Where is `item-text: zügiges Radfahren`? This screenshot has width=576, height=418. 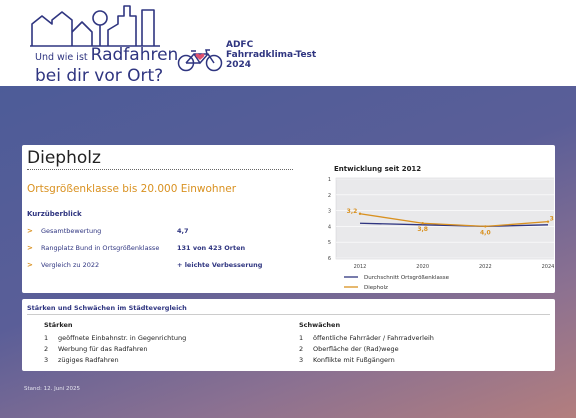
item-text: zügiges Radfahren is located at coordinates (88, 360).